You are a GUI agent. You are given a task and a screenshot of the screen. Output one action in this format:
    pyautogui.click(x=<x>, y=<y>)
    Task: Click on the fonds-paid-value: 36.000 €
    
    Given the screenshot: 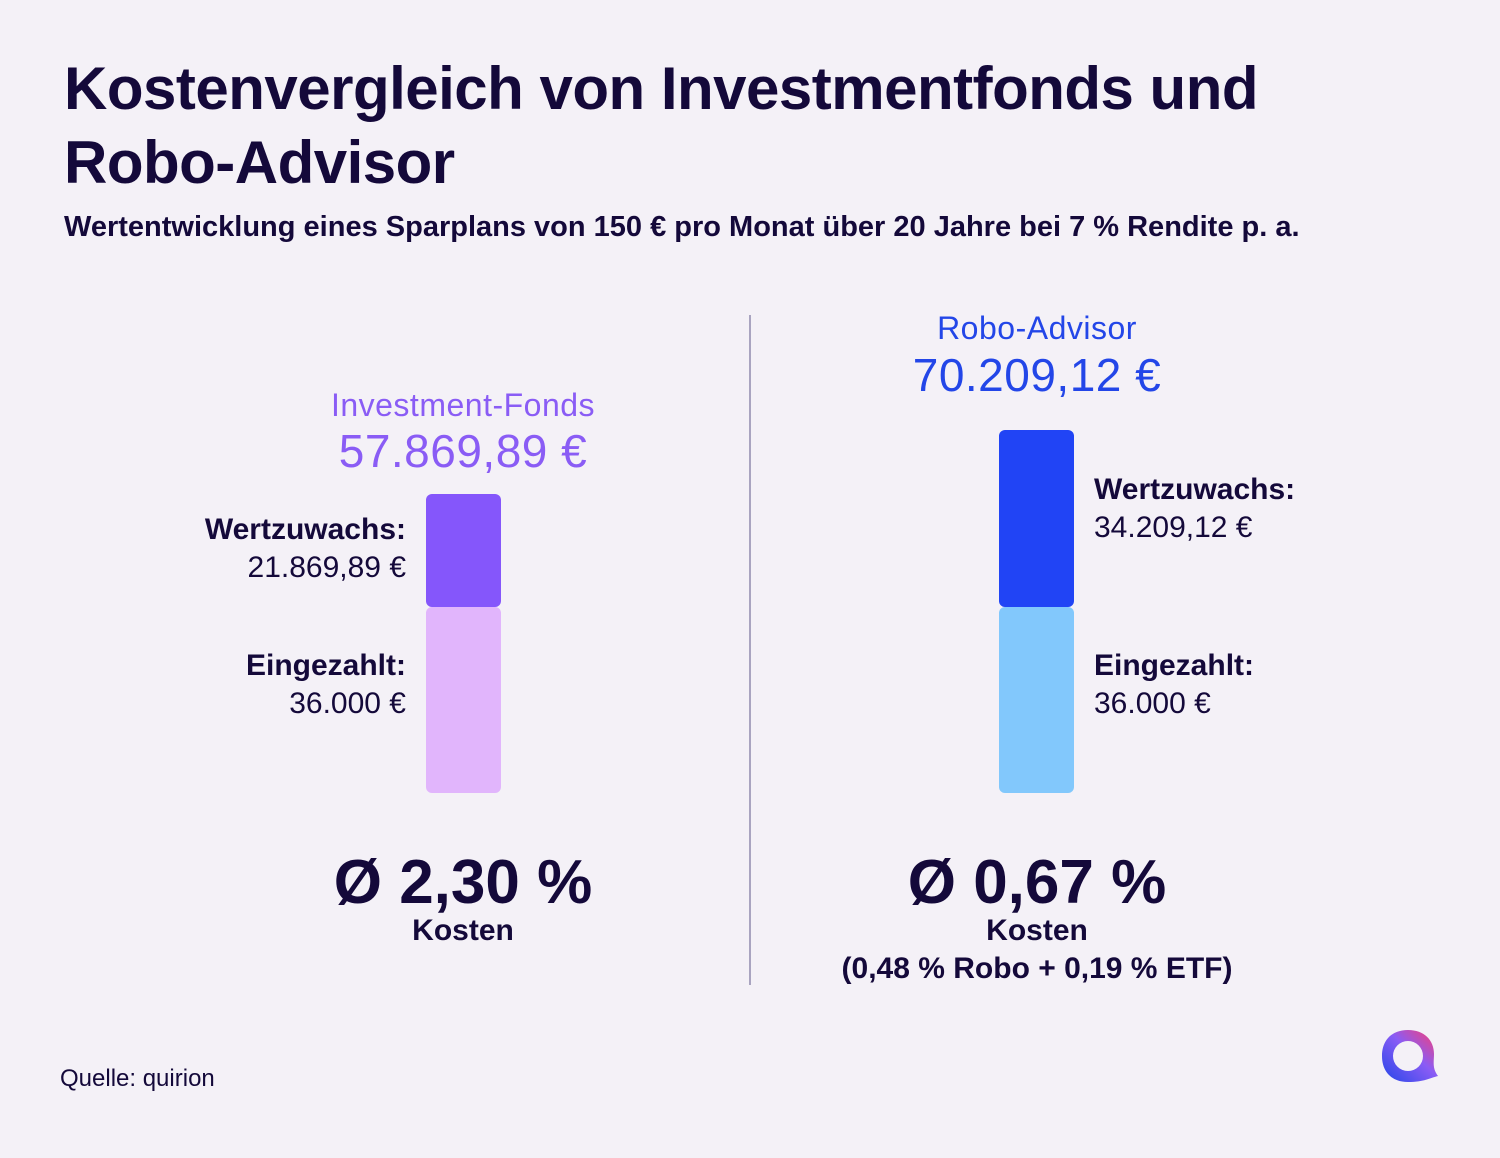 What is the action you would take?
    pyautogui.click(x=347, y=703)
    